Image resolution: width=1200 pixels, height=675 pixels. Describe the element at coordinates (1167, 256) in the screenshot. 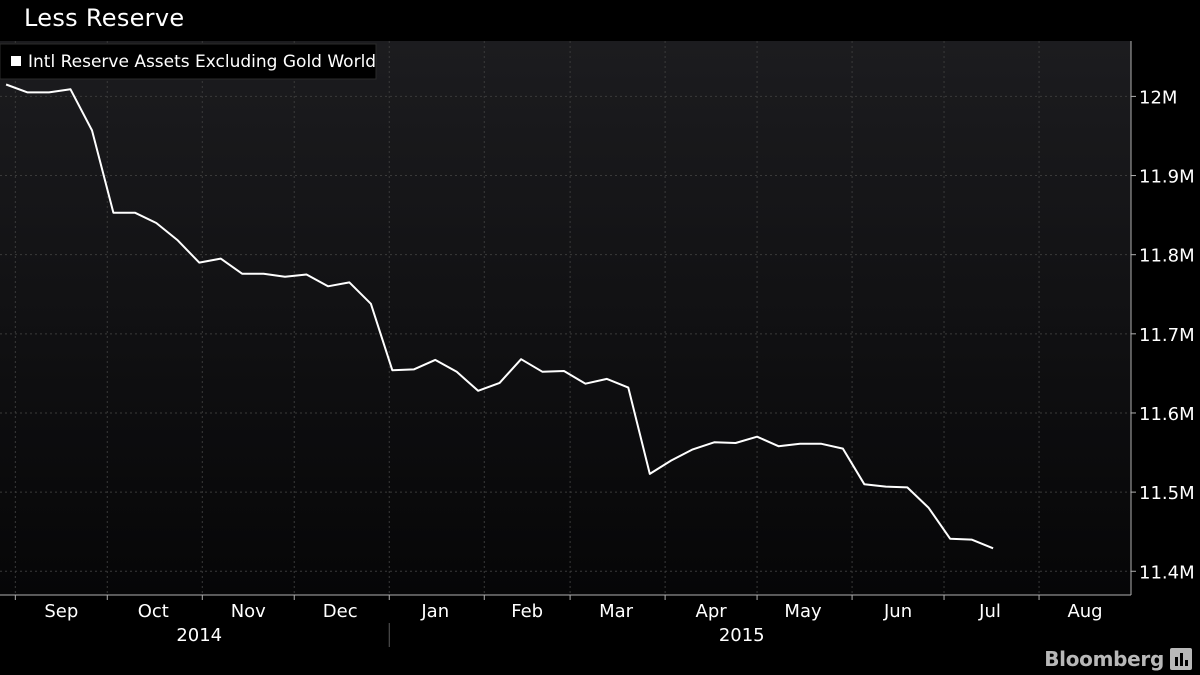

I see `y-tick-label: 11.8M` at that location.